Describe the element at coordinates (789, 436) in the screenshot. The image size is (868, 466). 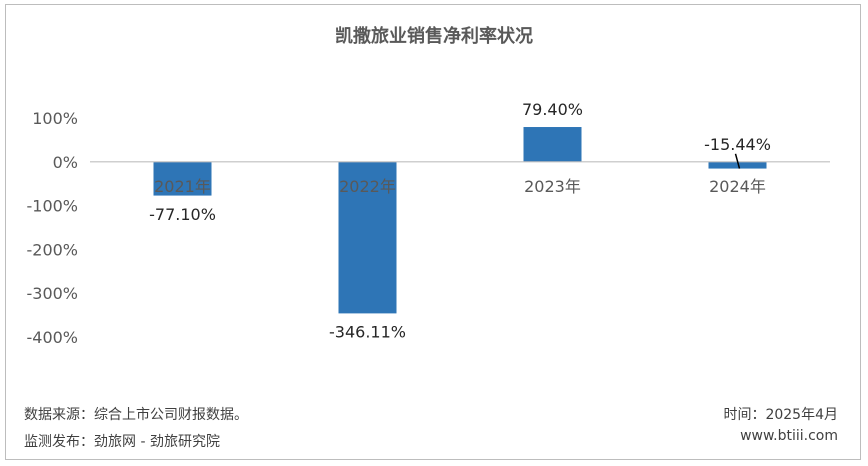
I see `website-link: www.btiii.com` at that location.